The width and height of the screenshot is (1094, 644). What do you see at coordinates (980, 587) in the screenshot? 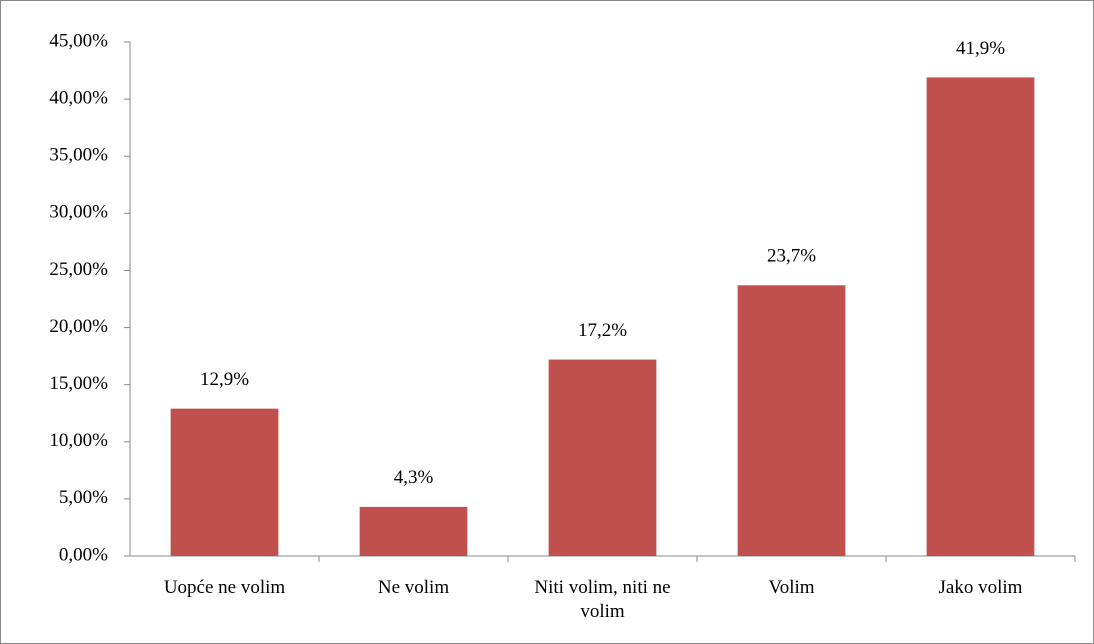
I see `x-tick-label: Jako volim` at bounding box center [980, 587].